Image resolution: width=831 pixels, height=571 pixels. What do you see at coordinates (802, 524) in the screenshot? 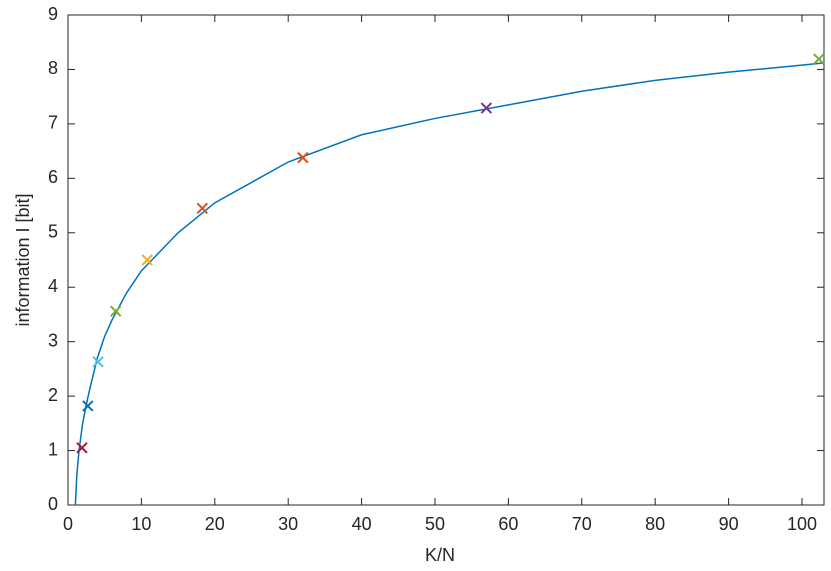
I see `x-tick-label: 100` at bounding box center [802, 524].